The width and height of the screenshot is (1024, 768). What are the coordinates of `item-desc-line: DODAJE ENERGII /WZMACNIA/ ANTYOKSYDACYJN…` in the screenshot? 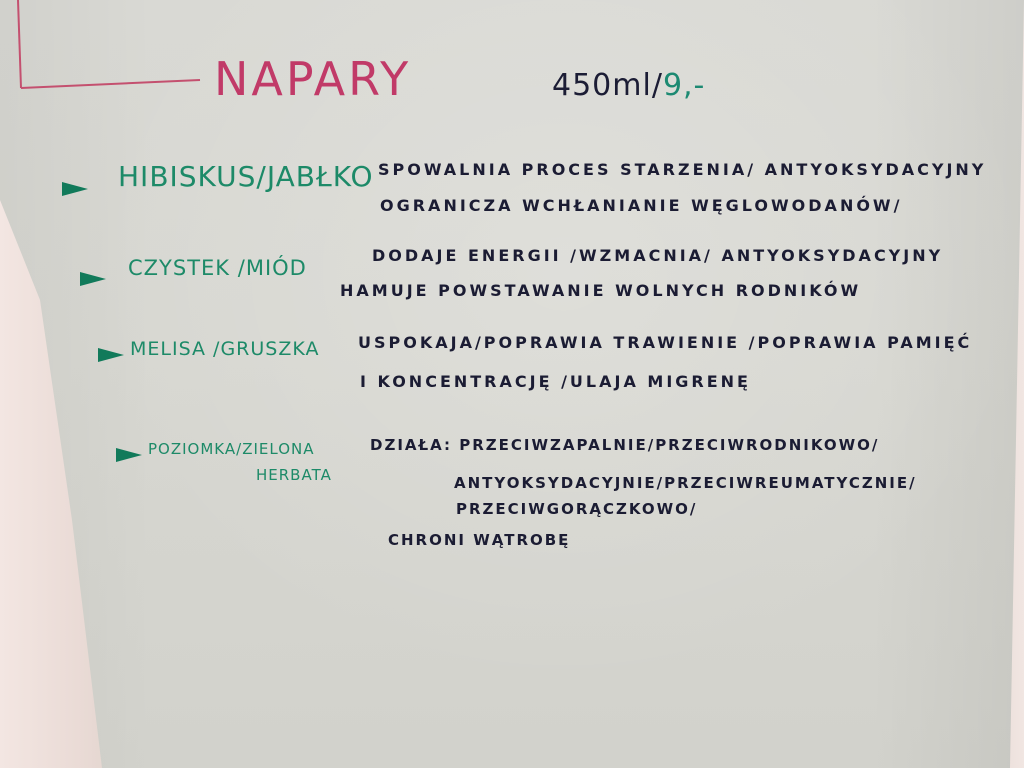 It's located at (658, 255).